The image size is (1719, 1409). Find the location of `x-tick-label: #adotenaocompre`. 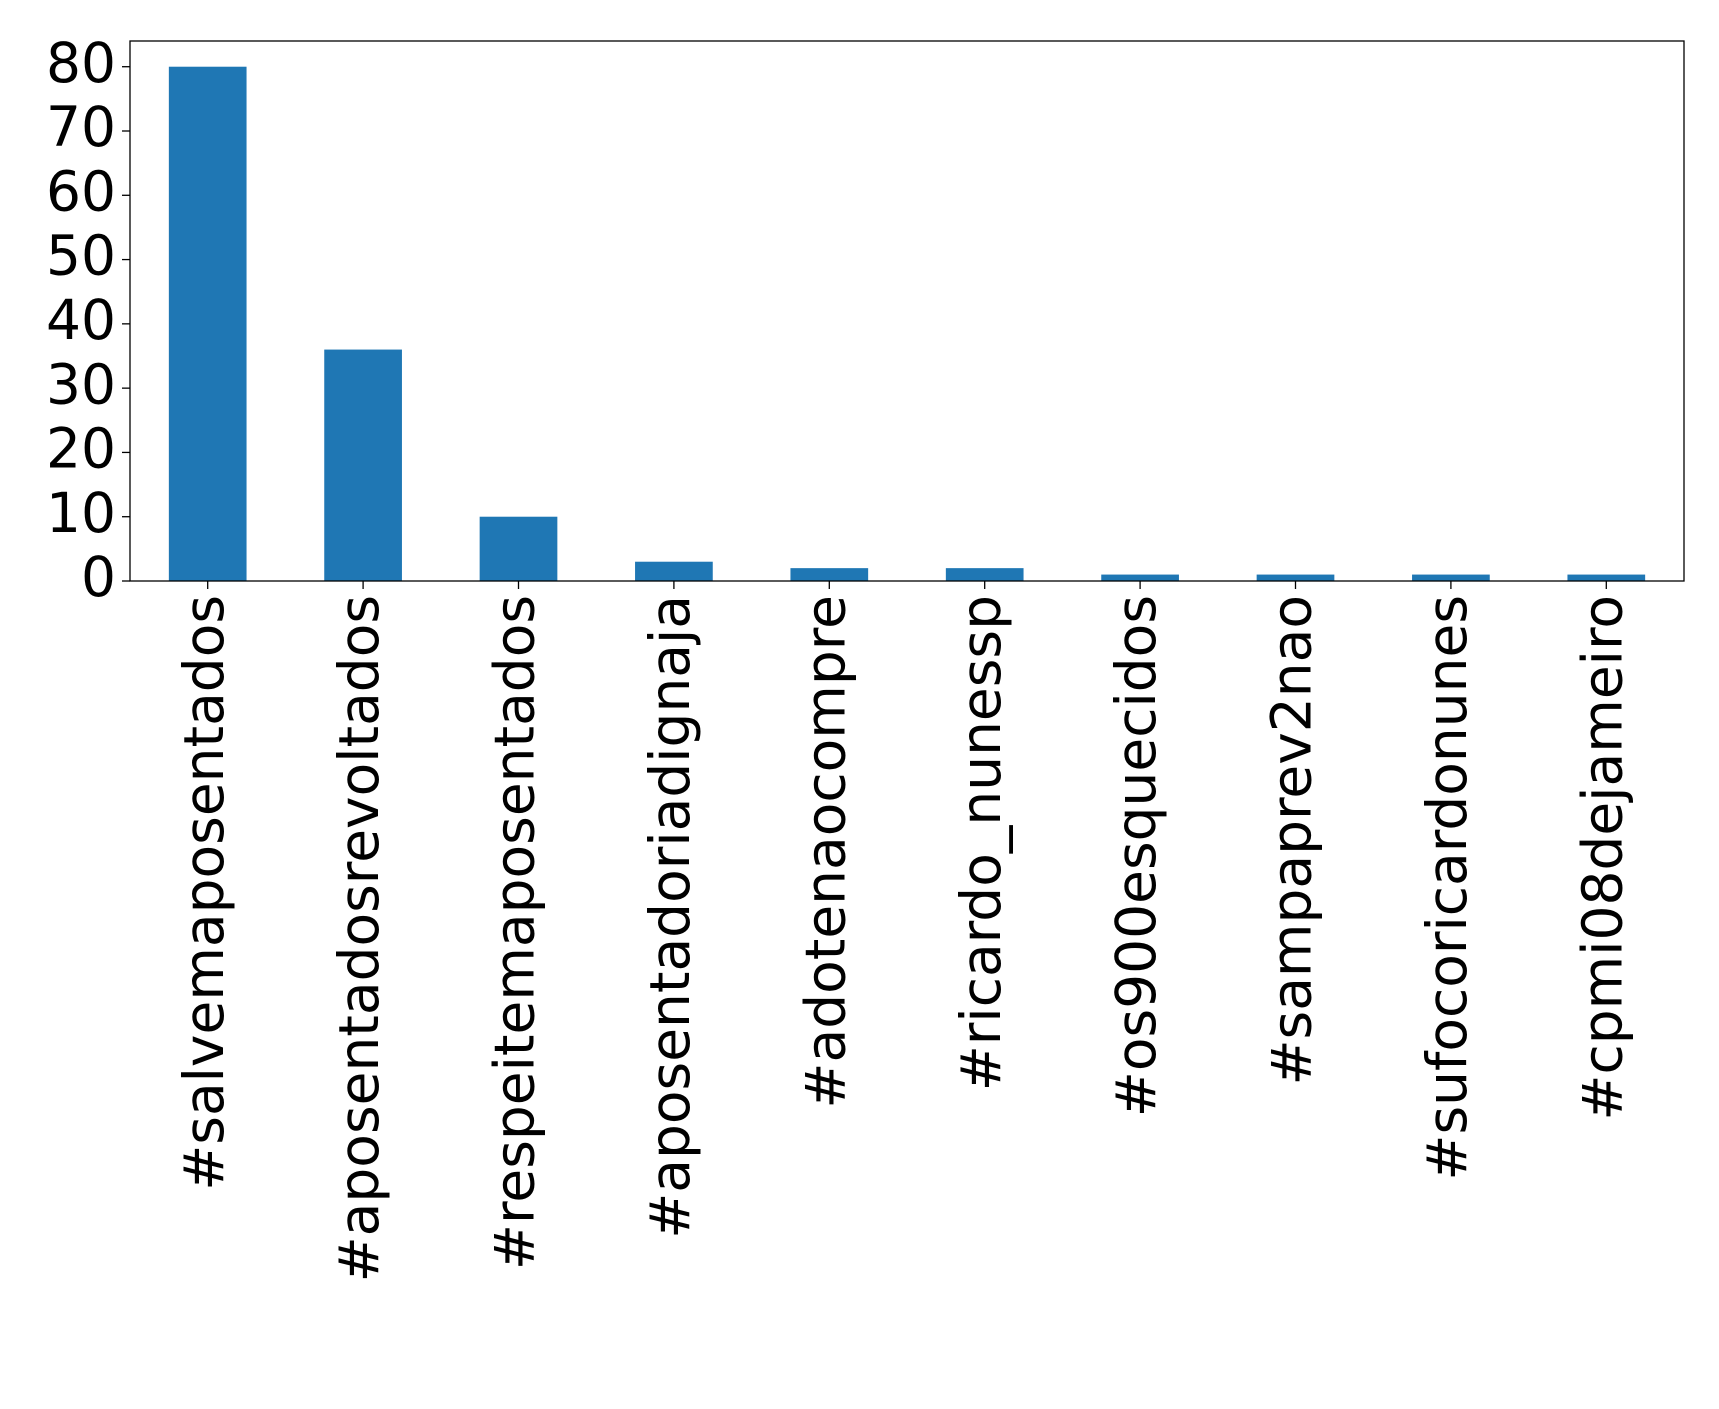

x-tick-label: #adotenaocompre is located at coordinates (825, 852).